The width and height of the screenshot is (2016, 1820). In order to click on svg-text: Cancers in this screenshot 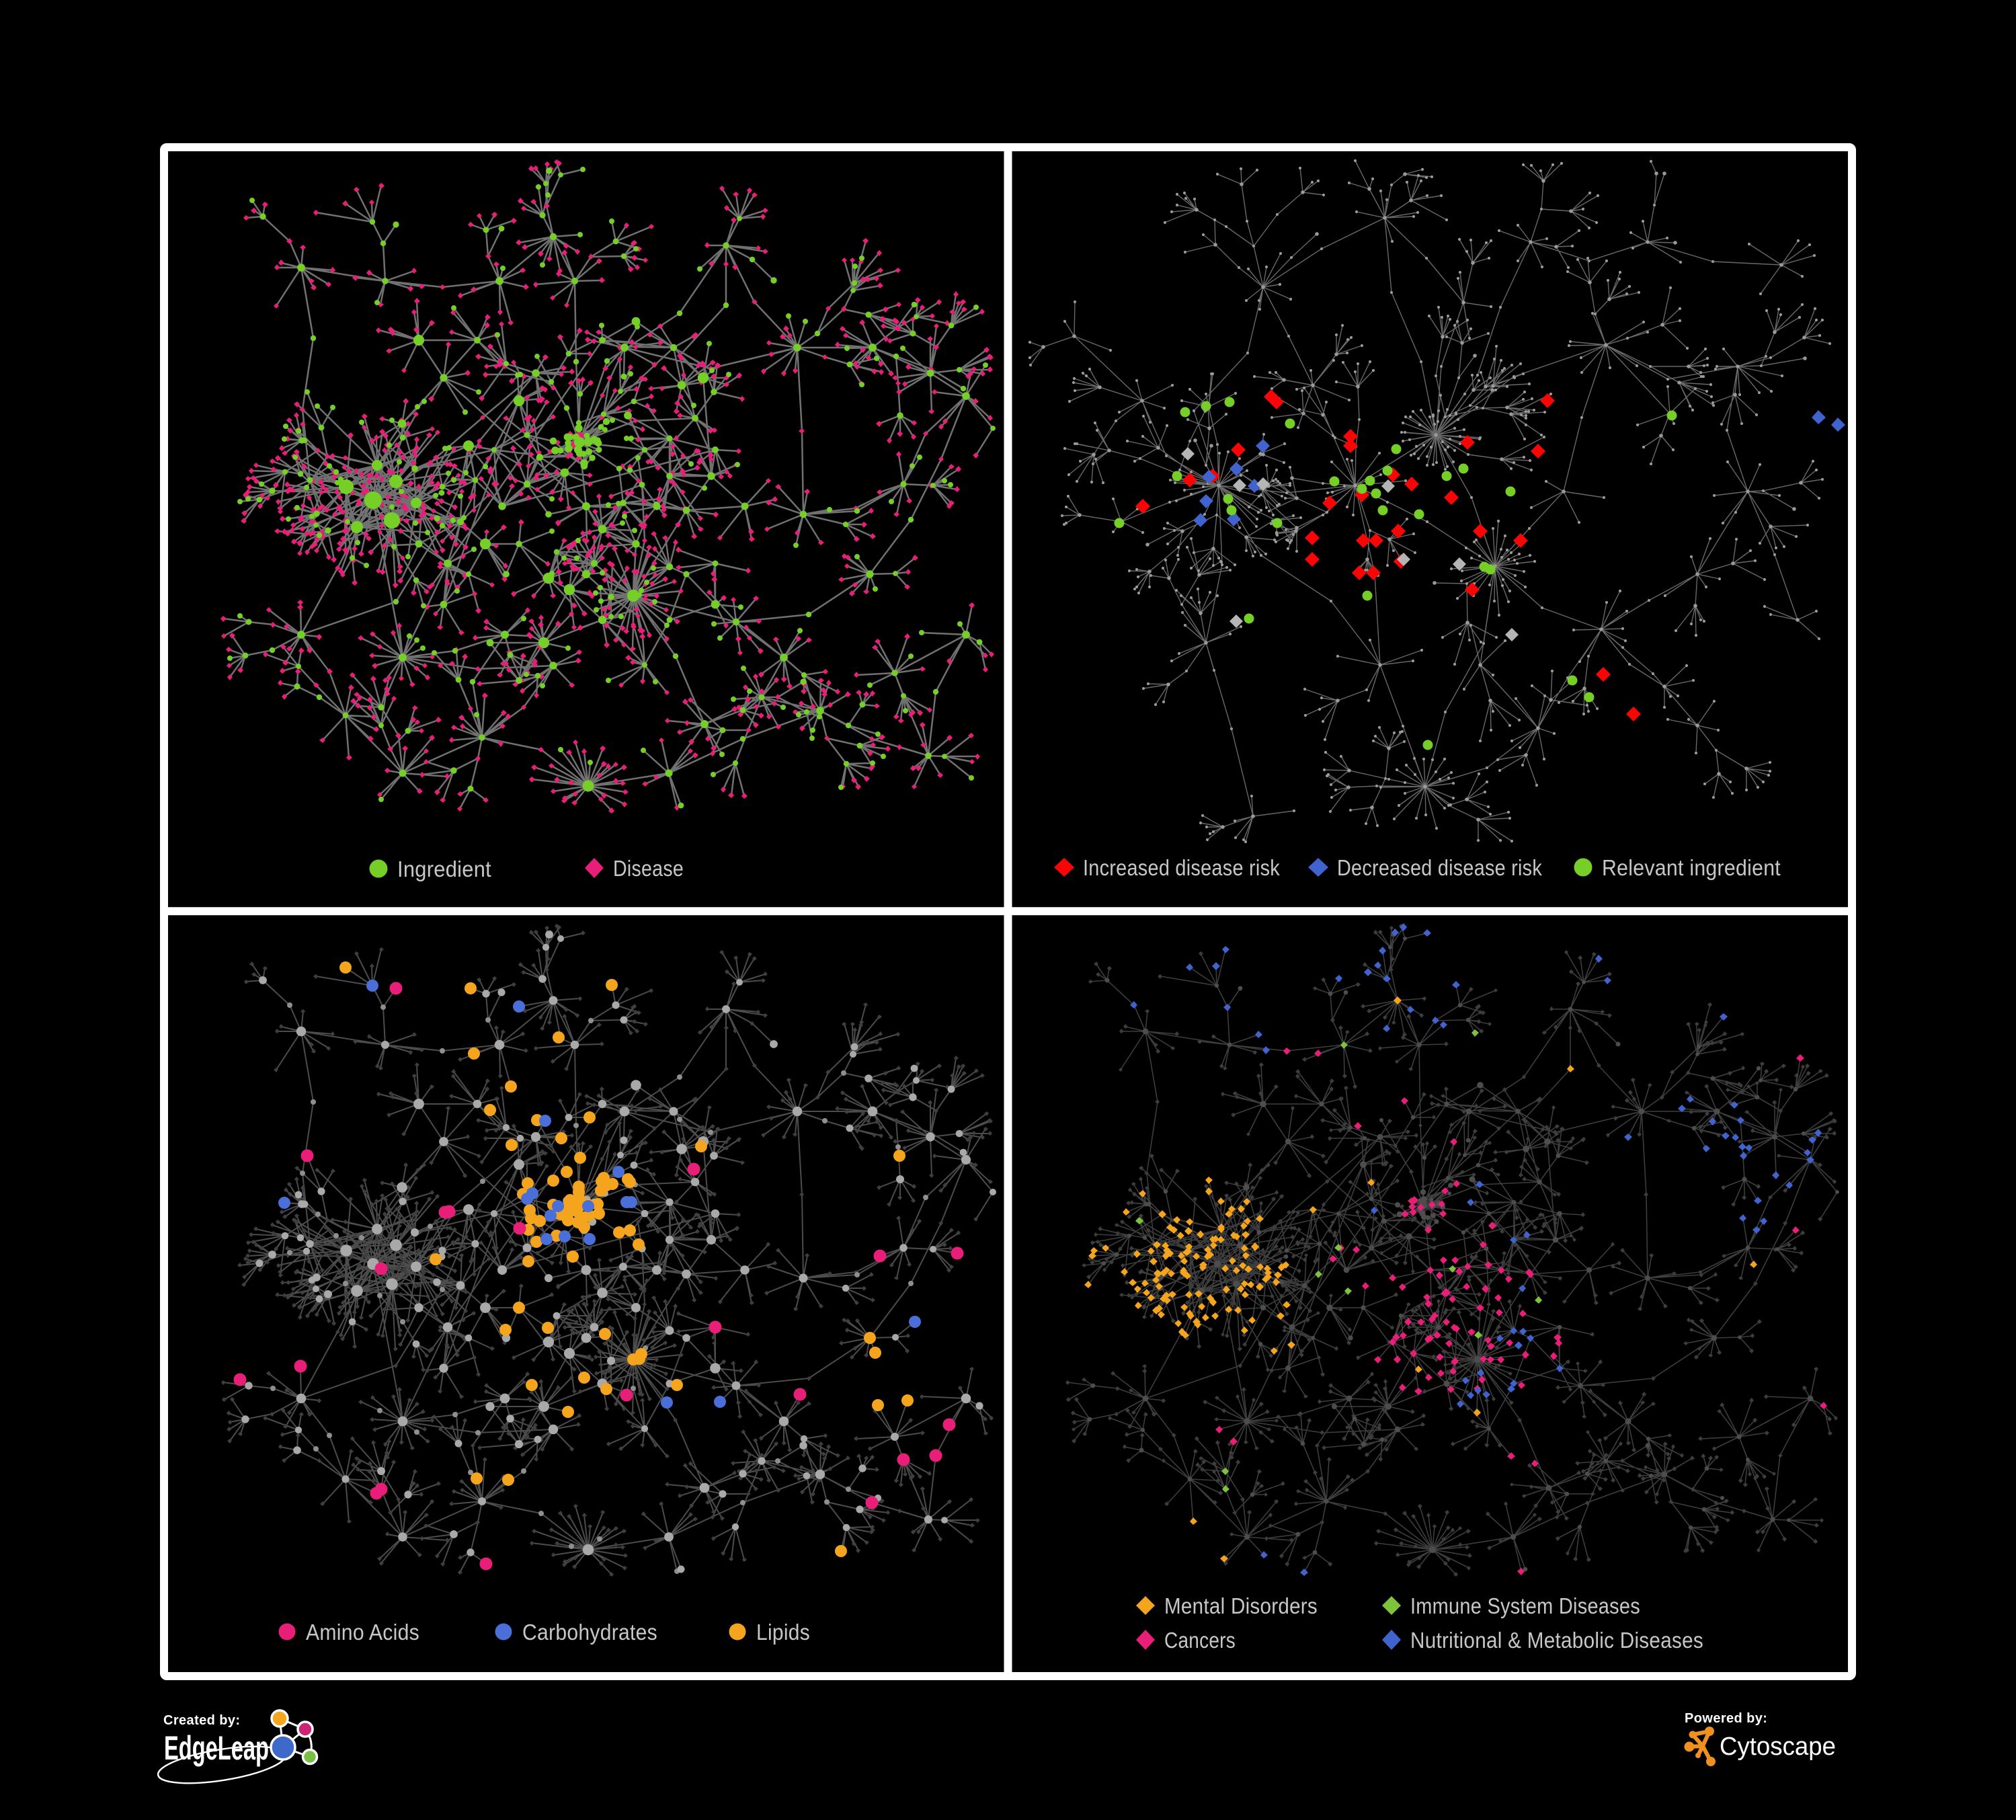, I will do `click(1200, 1640)`.